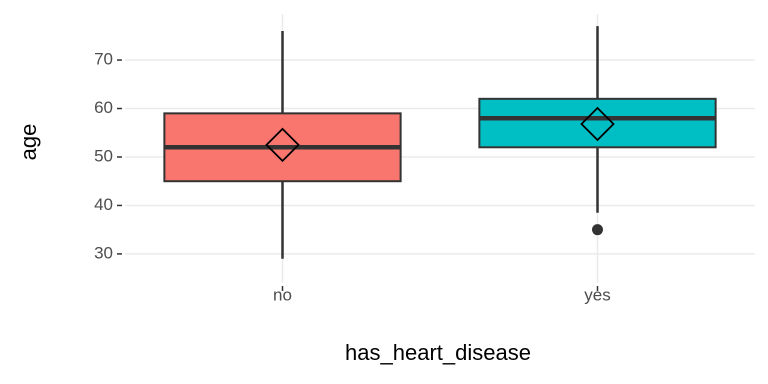 This screenshot has height=384, width=768. I want to click on y-tick-label: 50, so click(103, 155).